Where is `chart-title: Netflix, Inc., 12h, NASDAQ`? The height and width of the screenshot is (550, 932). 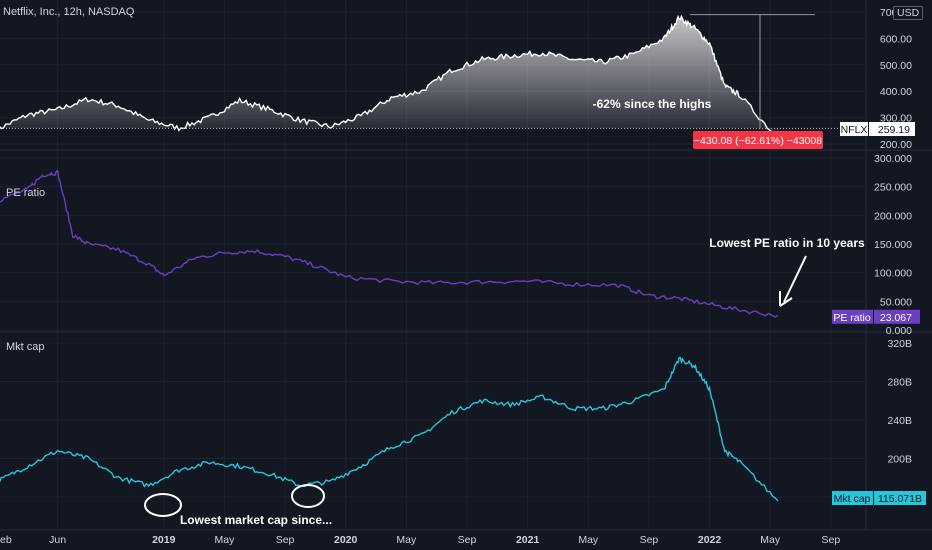 chart-title: Netflix, Inc., 12h, NASDAQ is located at coordinates (69, 12).